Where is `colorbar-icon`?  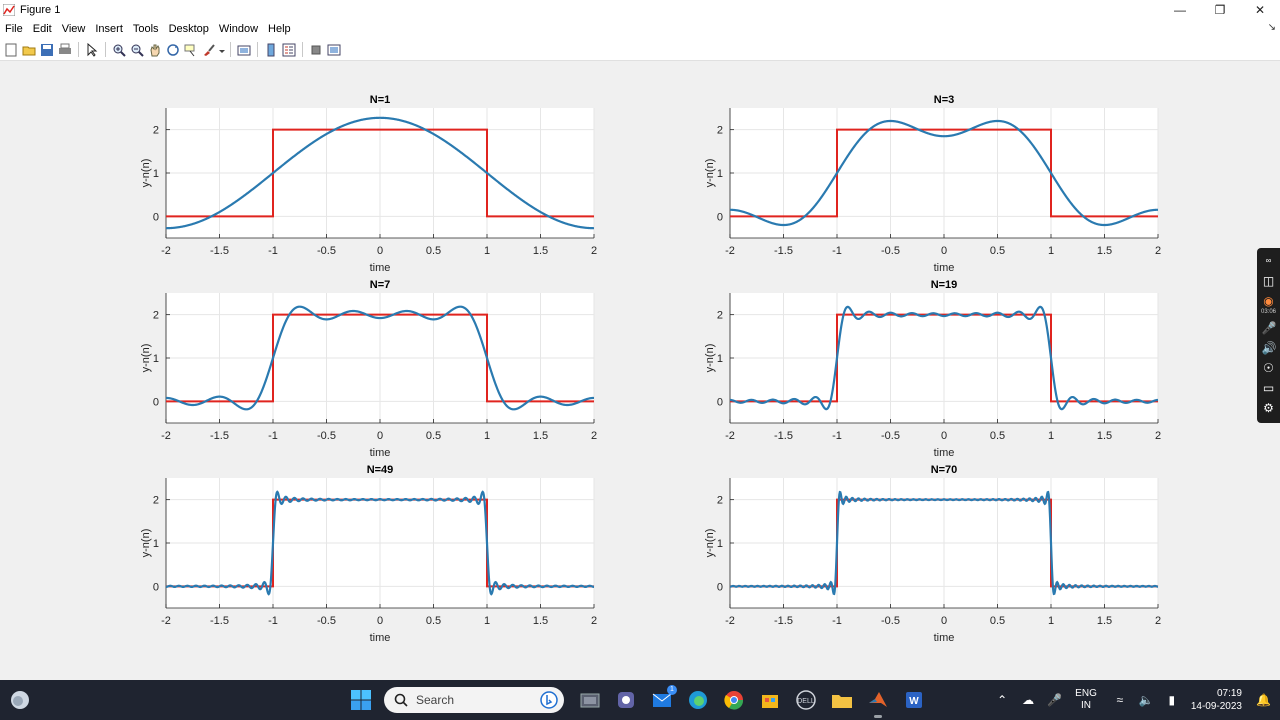 colorbar-icon is located at coordinates (271, 50).